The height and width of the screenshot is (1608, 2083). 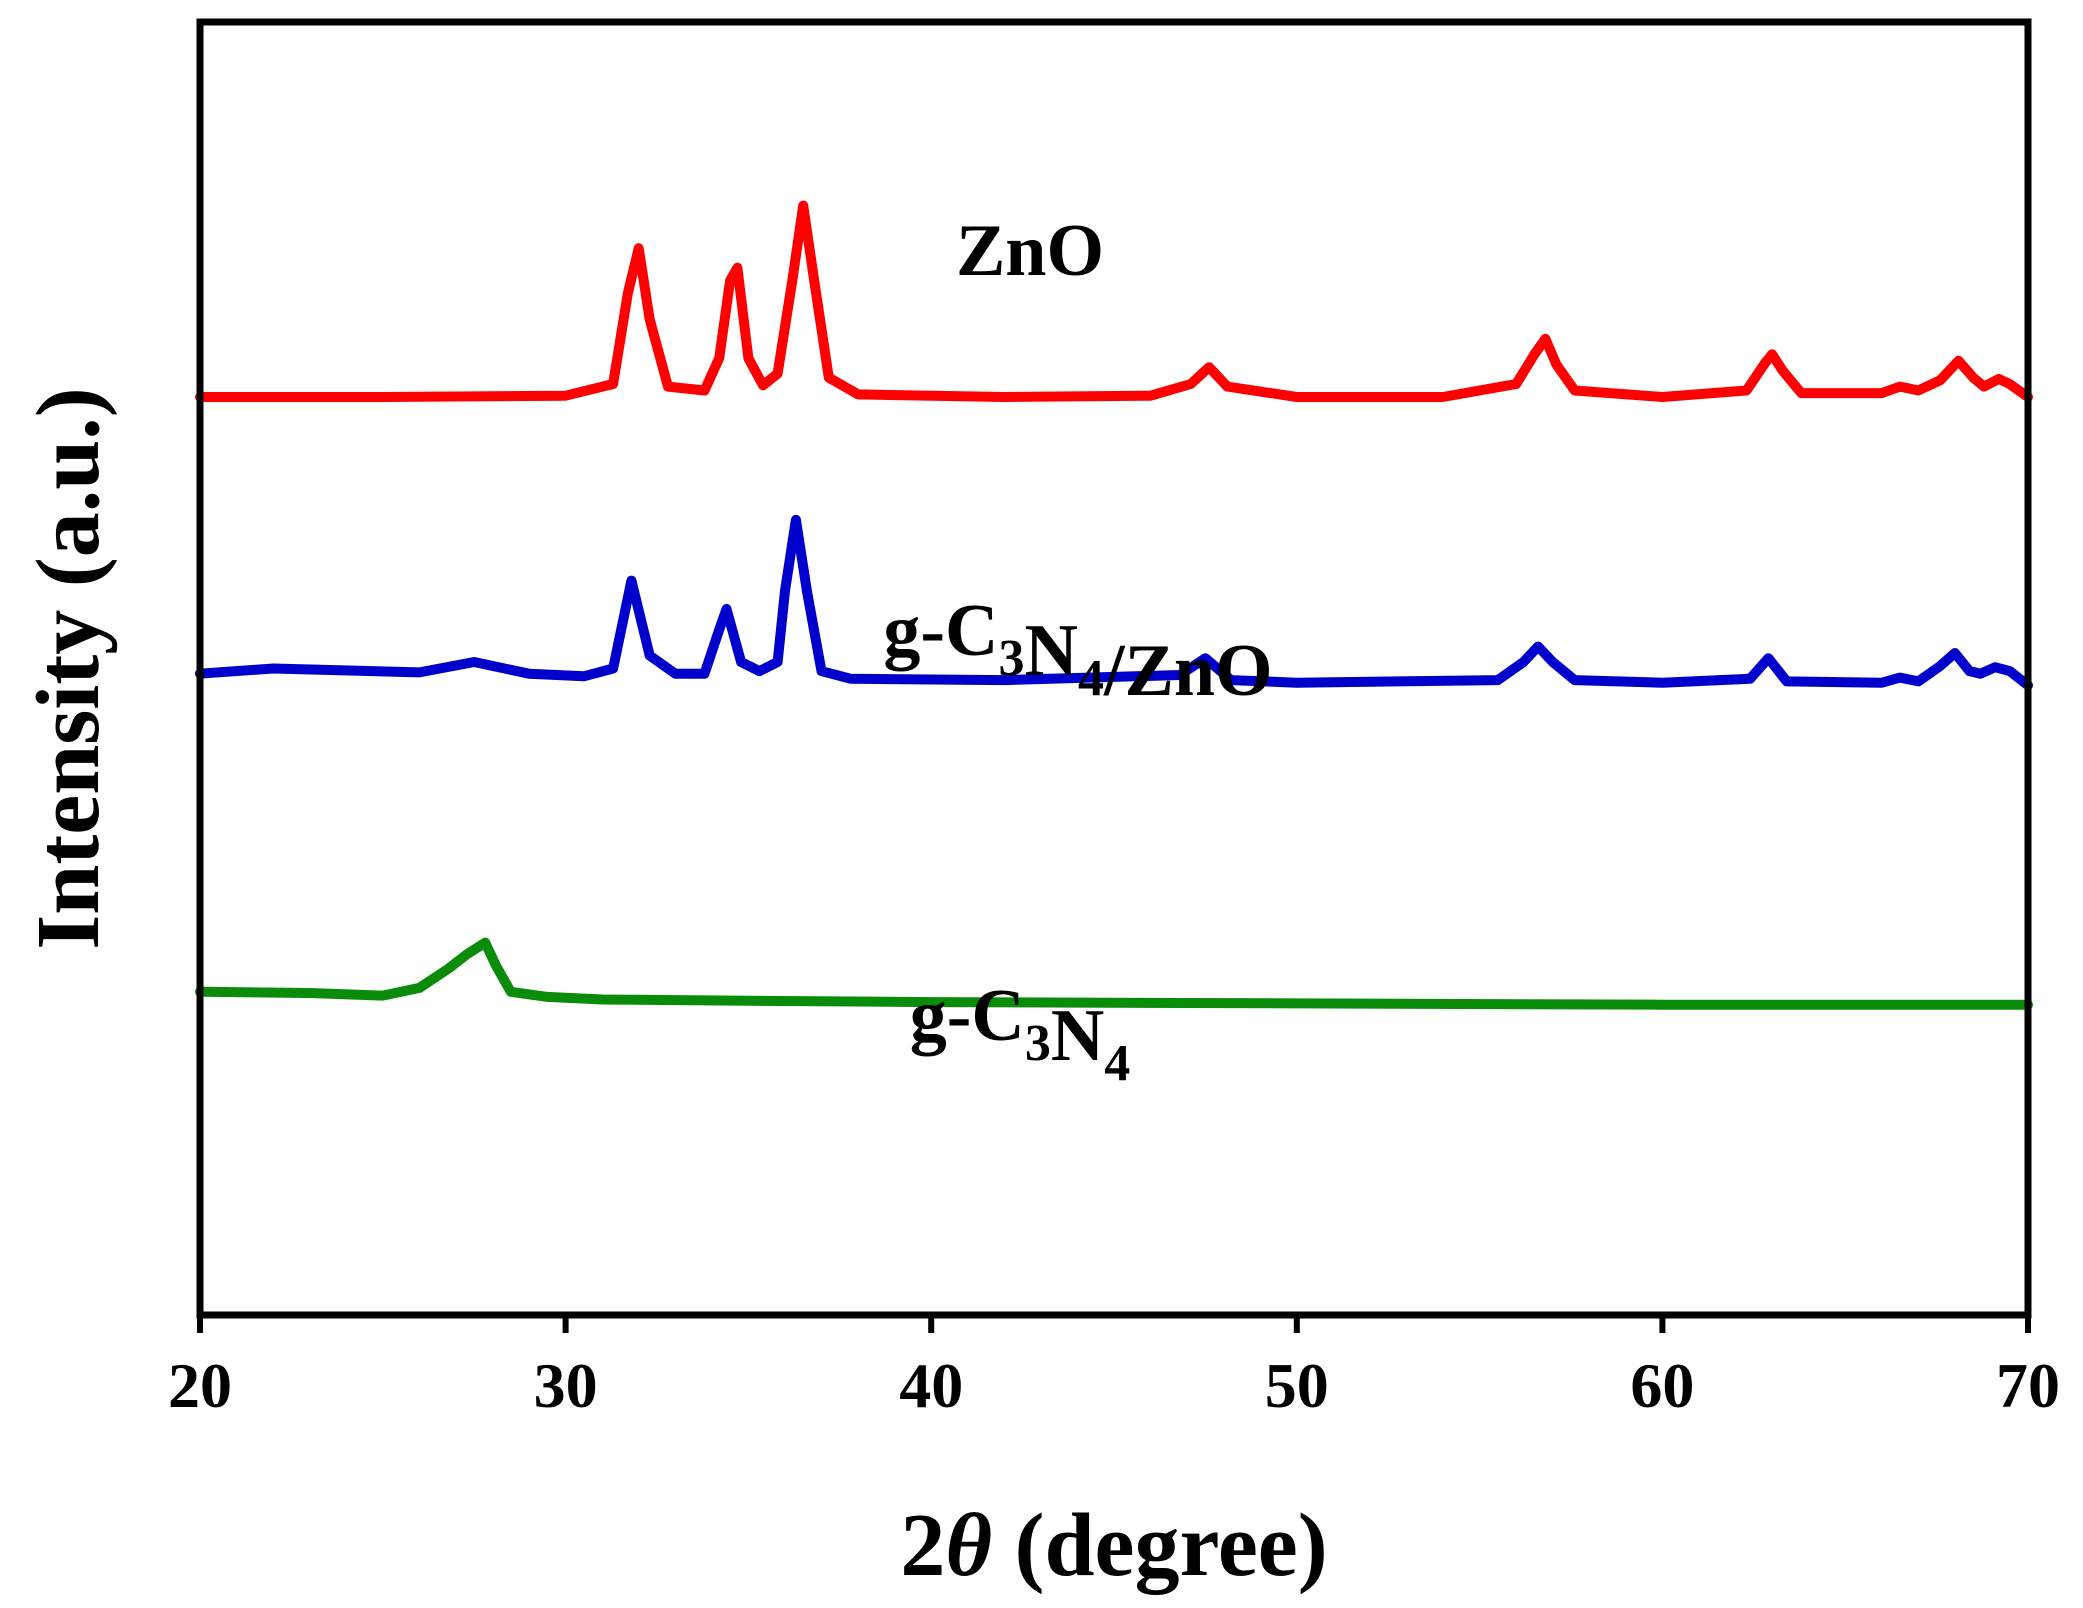 I want to click on x-tick-label-70: 70, so click(x=2028, y=1385).